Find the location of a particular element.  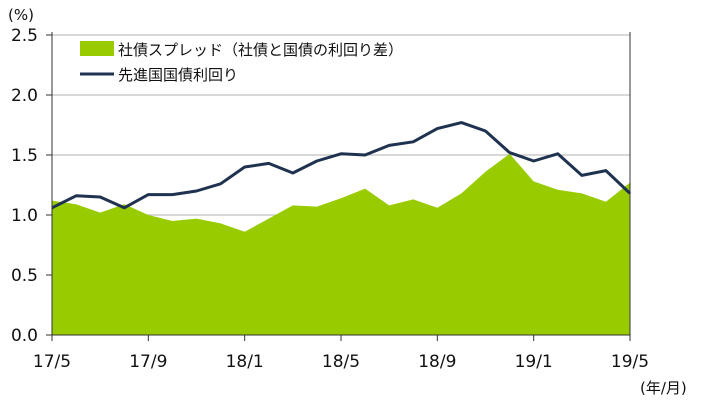

y-tick-label: 1.5 is located at coordinates (24, 156).